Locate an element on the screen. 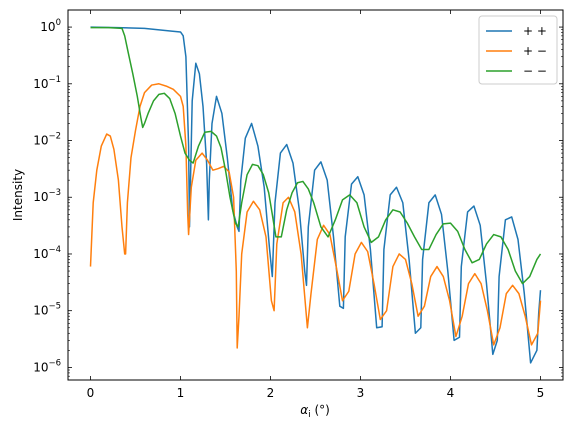 This screenshot has width=573, height=431. y-tick-label: 10⁻¹ is located at coordinates (47, 83).